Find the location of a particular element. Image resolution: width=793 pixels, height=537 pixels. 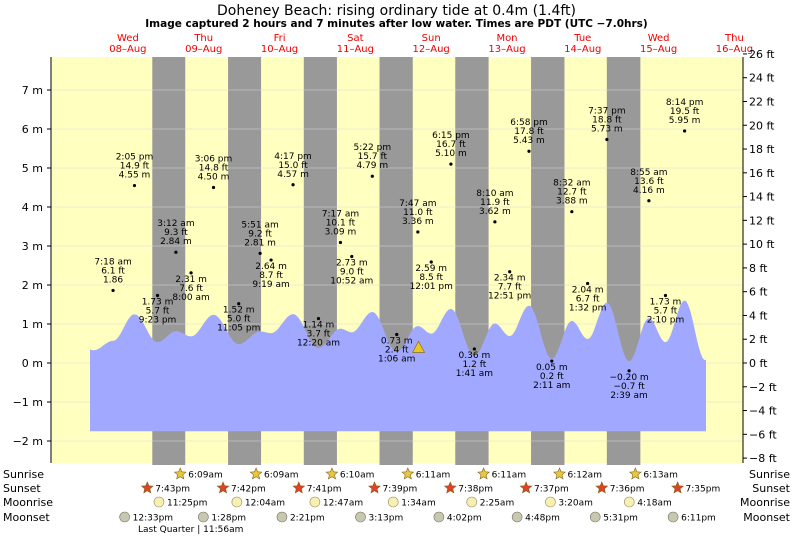

day-name: Fri is located at coordinates (280, 38).